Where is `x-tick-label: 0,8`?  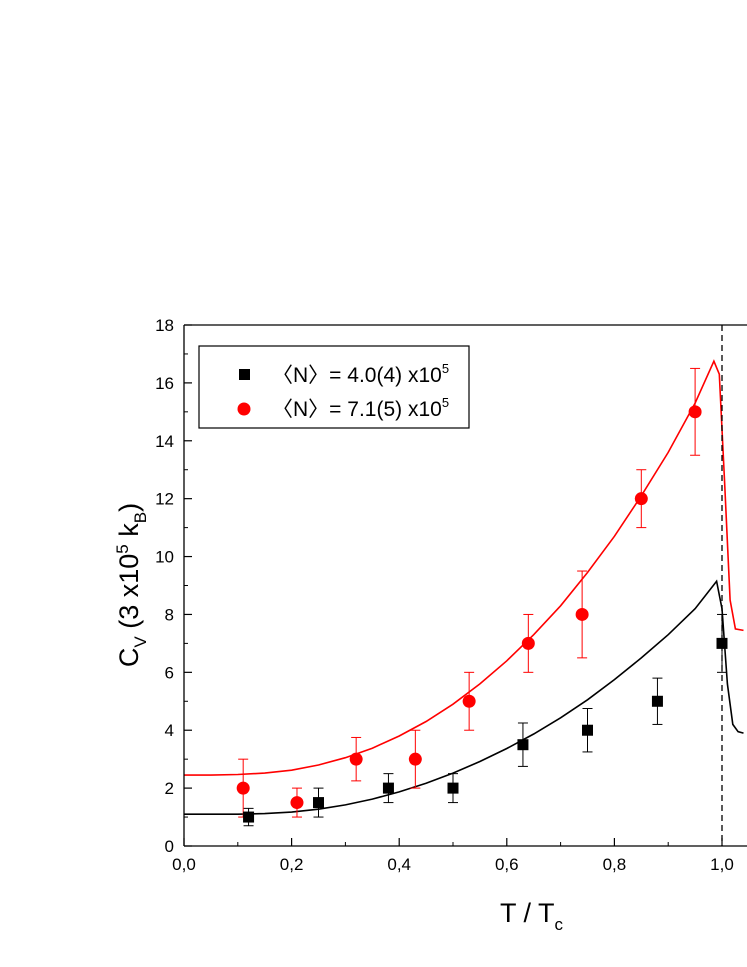
x-tick-label: 0,8 is located at coordinates (615, 864).